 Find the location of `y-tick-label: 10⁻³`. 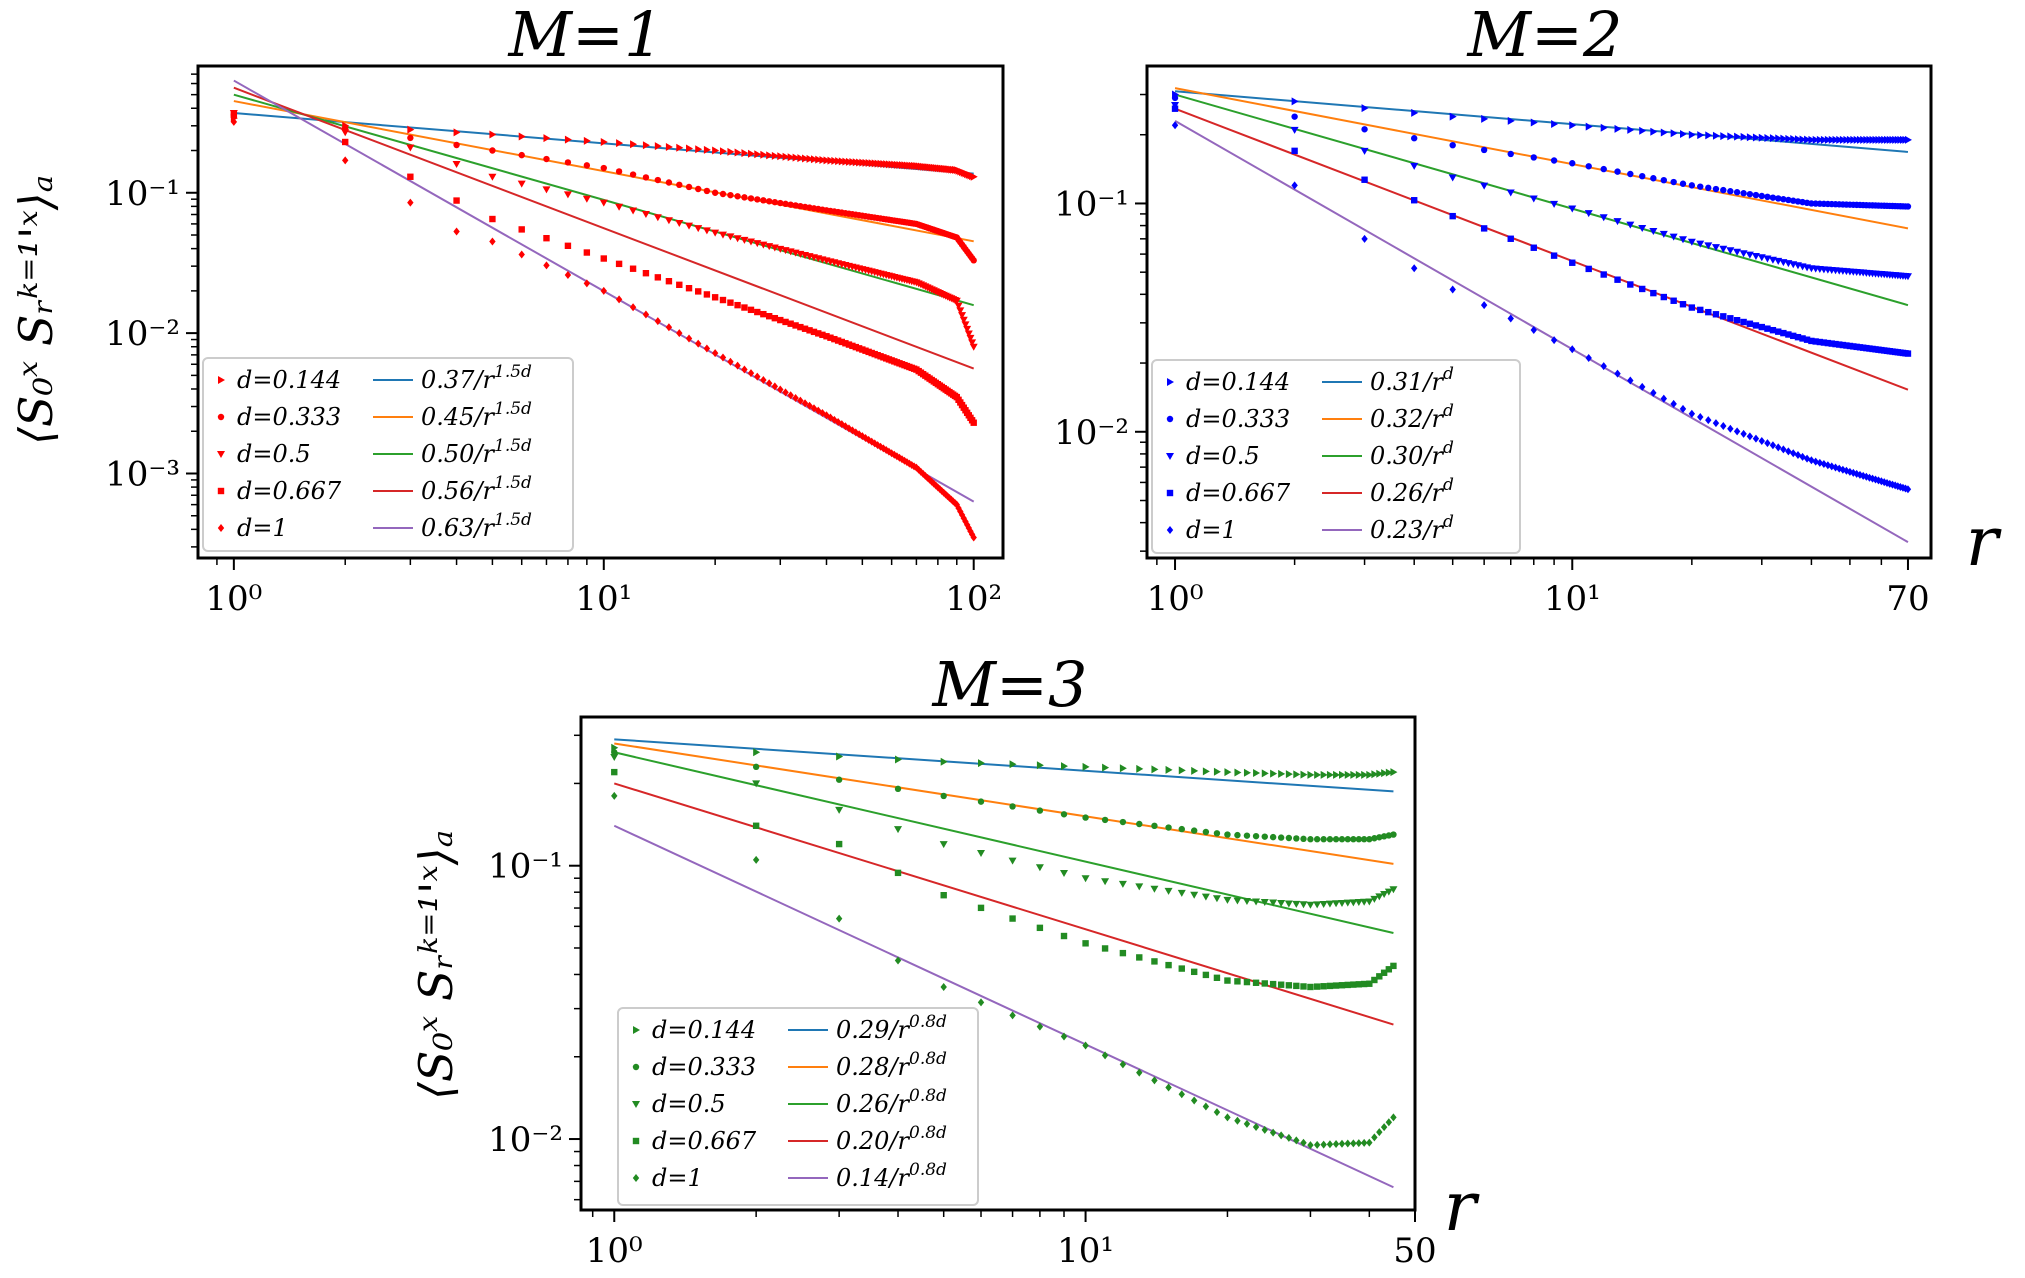

y-tick-label: 10⁻³ is located at coordinates (142, 474).